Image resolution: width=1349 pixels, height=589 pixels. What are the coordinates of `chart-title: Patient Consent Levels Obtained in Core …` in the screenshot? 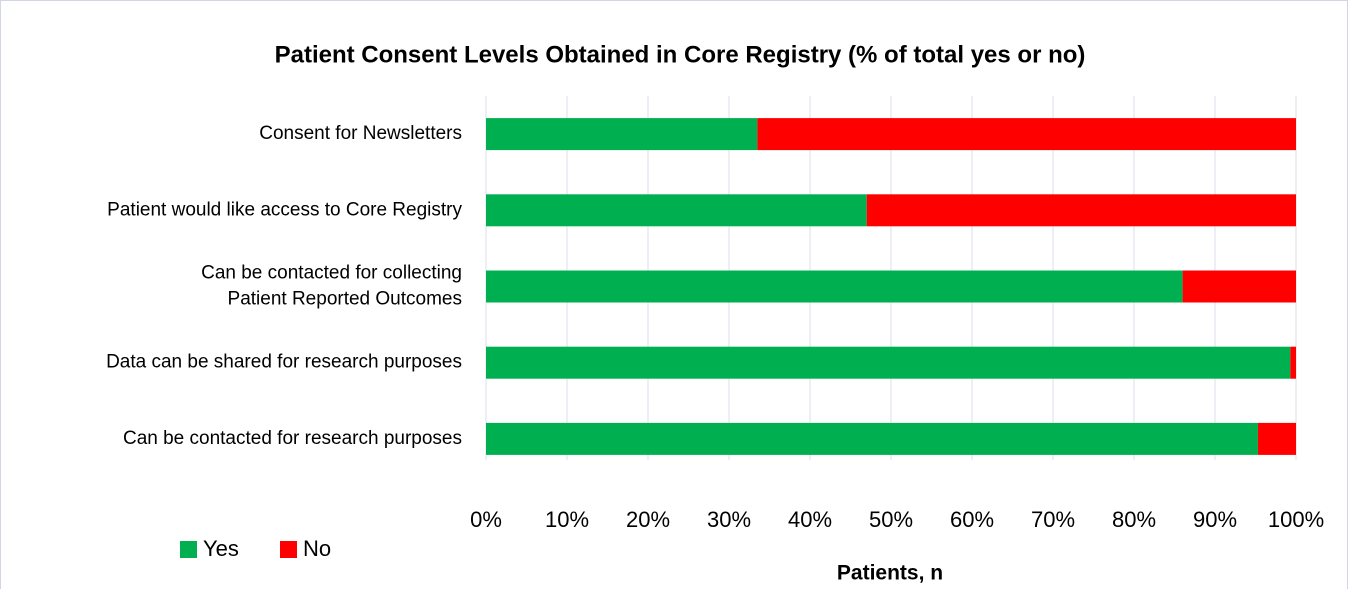 It's located at (680, 54).